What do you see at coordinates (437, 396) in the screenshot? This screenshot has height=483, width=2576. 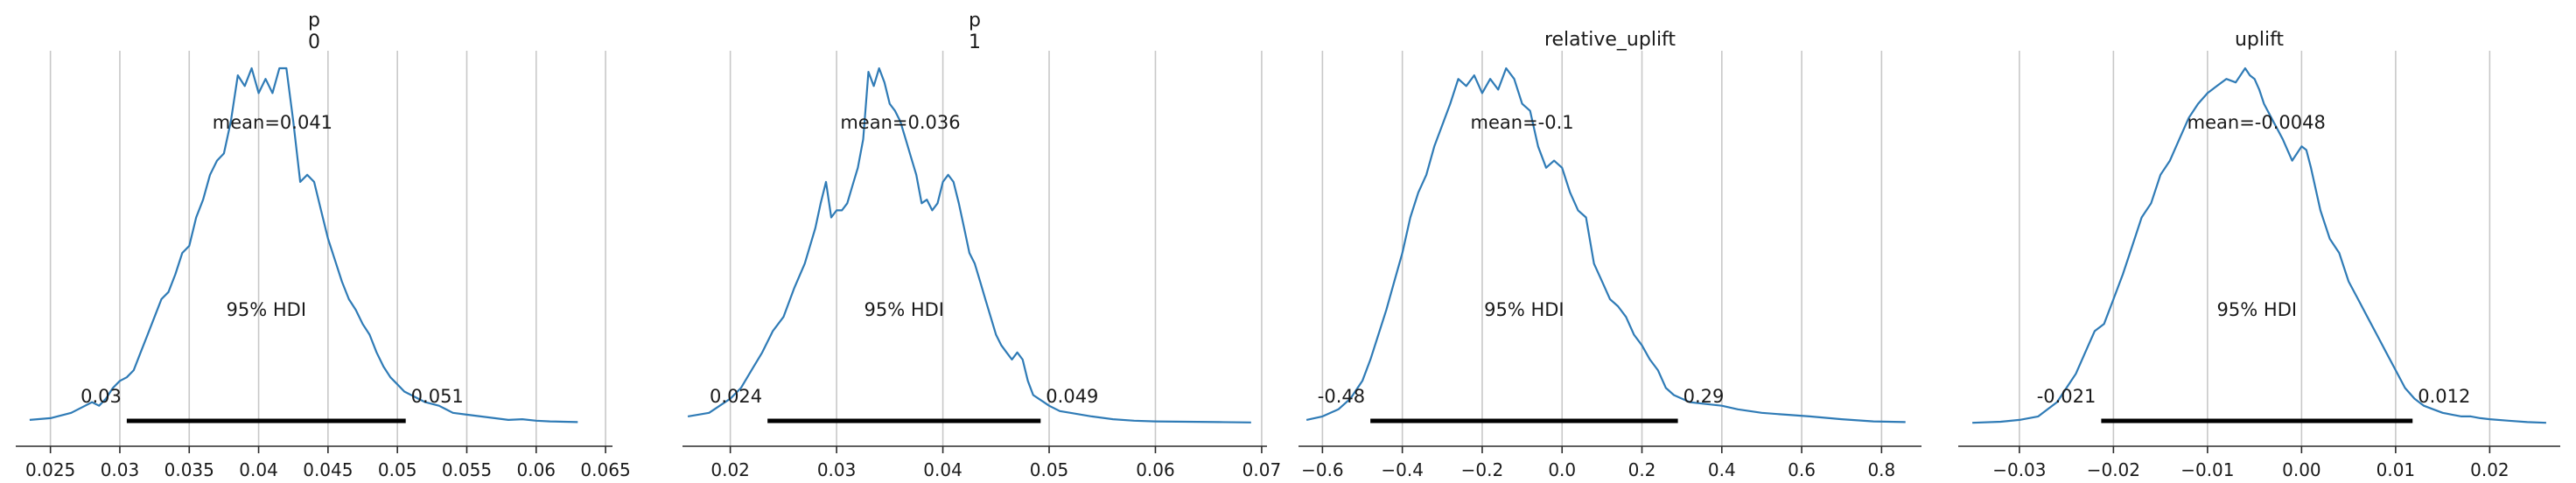 I see `hdi-high-label: 0.051` at bounding box center [437, 396].